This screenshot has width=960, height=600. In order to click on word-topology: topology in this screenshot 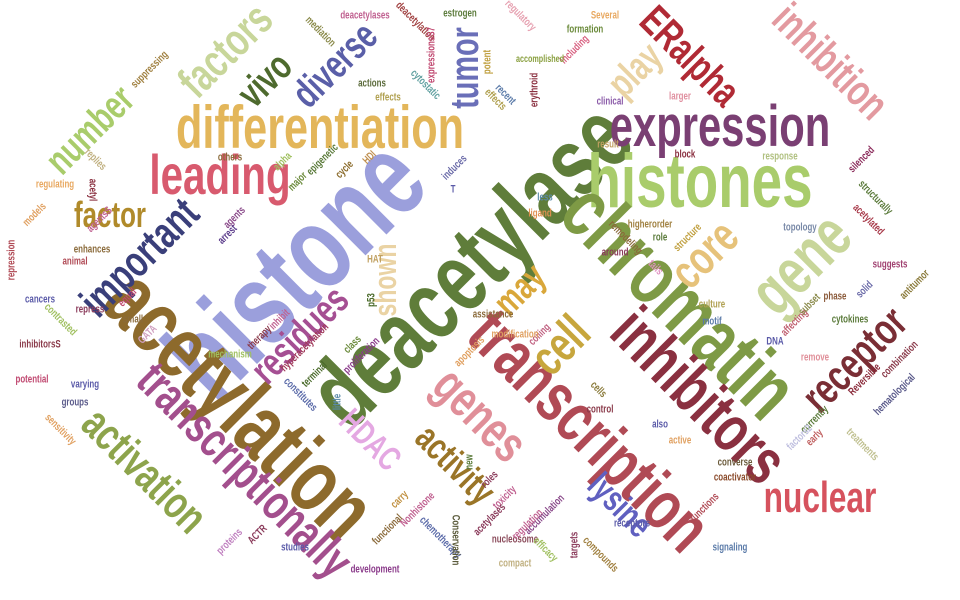, I will do `click(800, 227)`.